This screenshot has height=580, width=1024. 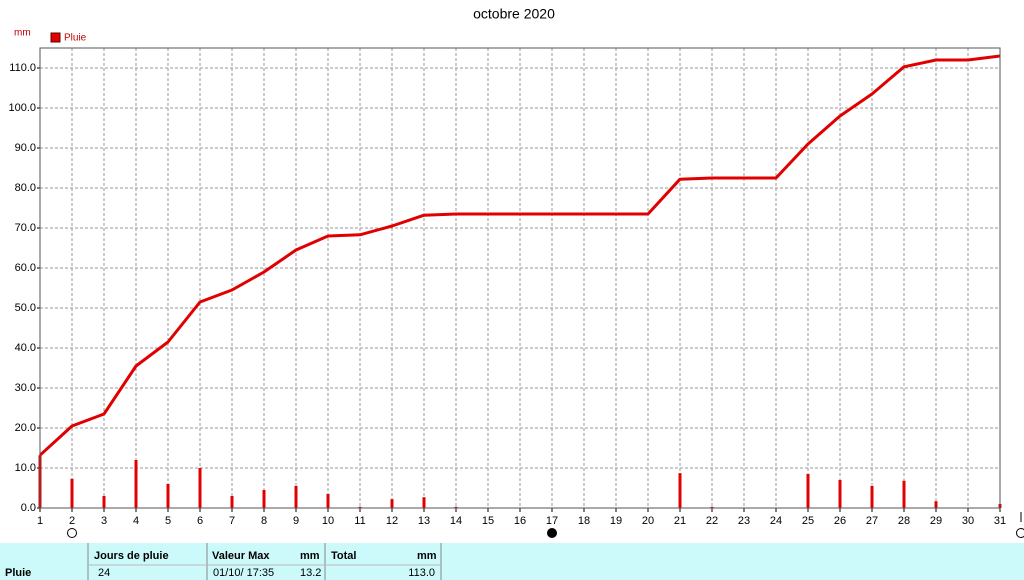 What do you see at coordinates (18, 573) in the screenshot?
I see `row-label: Pluie` at bounding box center [18, 573].